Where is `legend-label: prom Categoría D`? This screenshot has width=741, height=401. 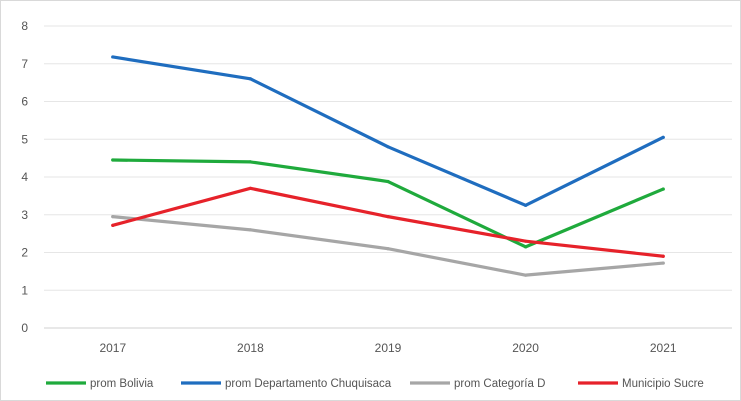 legend-label: prom Categoría D is located at coordinates (499, 384).